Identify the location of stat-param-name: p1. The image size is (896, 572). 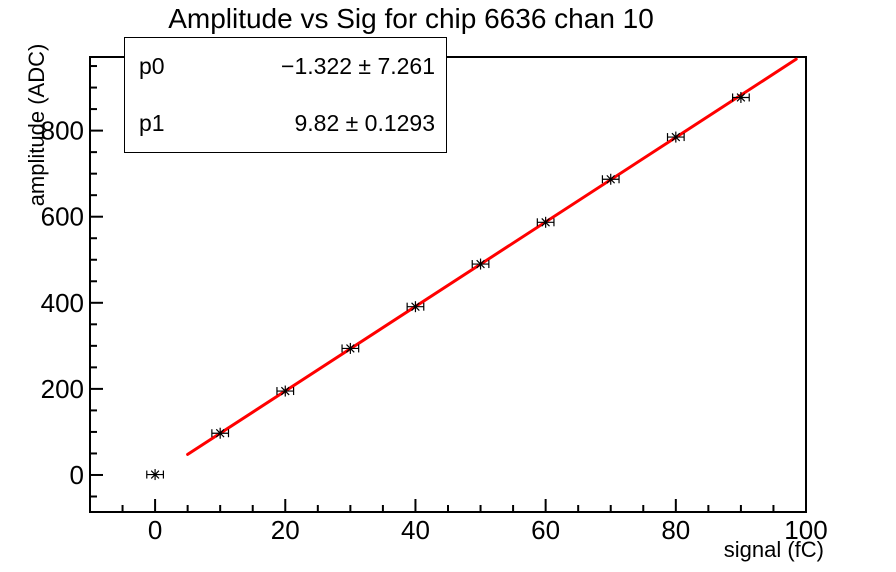
(152, 123).